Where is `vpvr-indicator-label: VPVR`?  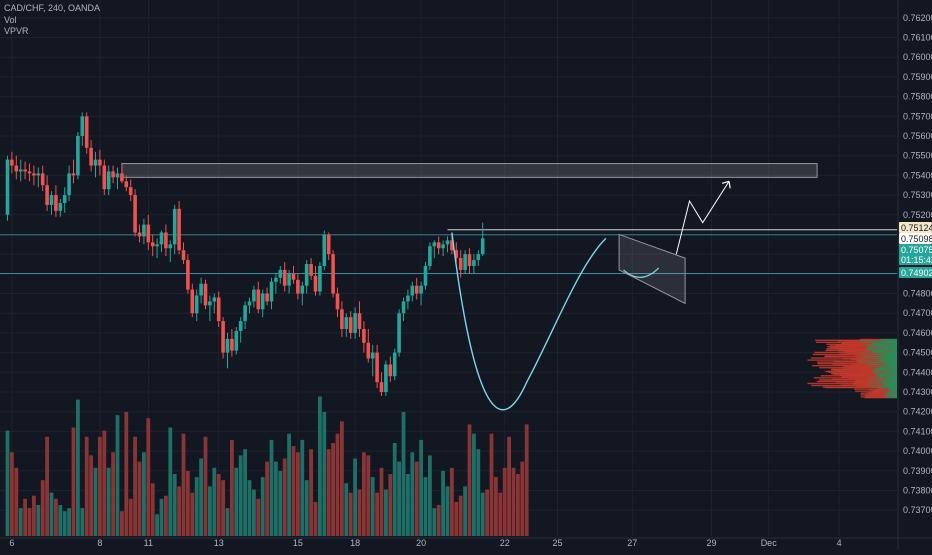
vpvr-indicator-label: VPVR is located at coordinates (16, 31).